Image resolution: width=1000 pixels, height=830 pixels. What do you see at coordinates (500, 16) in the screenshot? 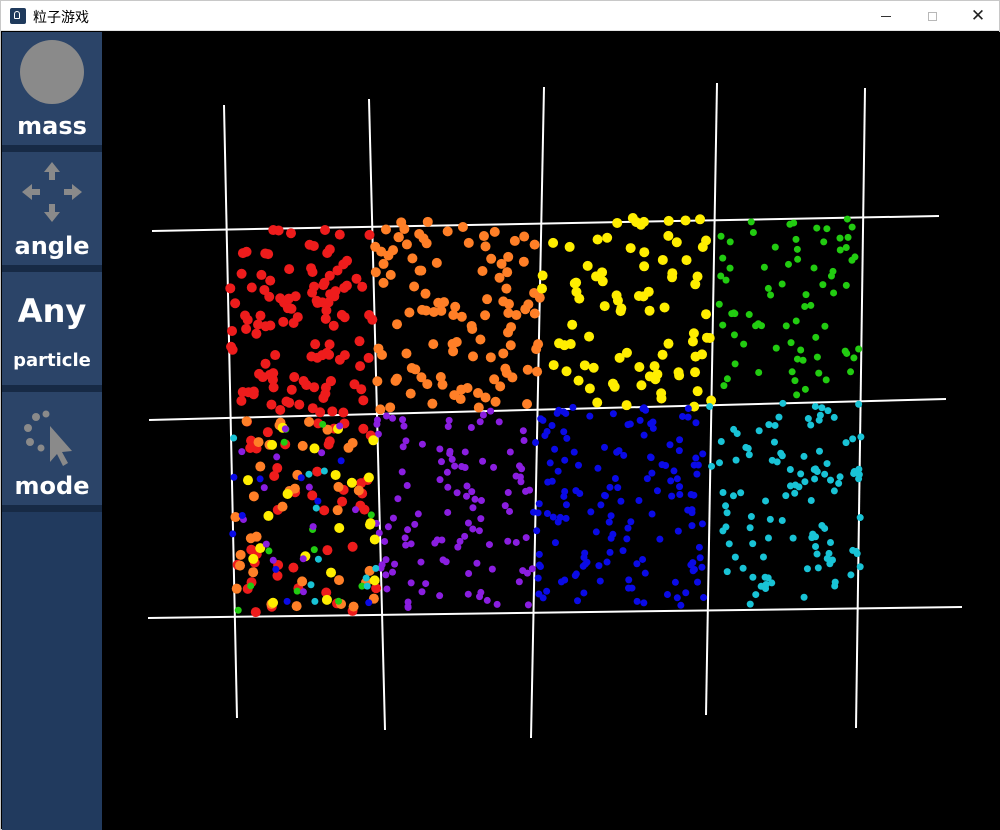
I see `title-bar: 粒子游戏 ✕` at bounding box center [500, 16].